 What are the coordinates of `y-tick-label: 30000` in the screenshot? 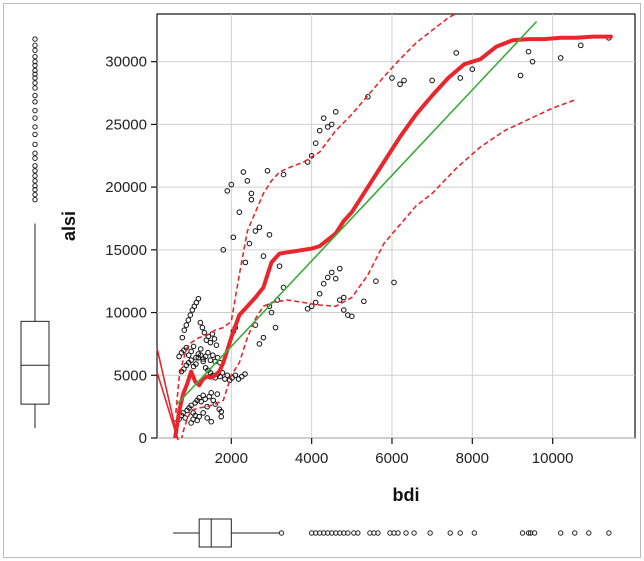 It's located at (126, 62).